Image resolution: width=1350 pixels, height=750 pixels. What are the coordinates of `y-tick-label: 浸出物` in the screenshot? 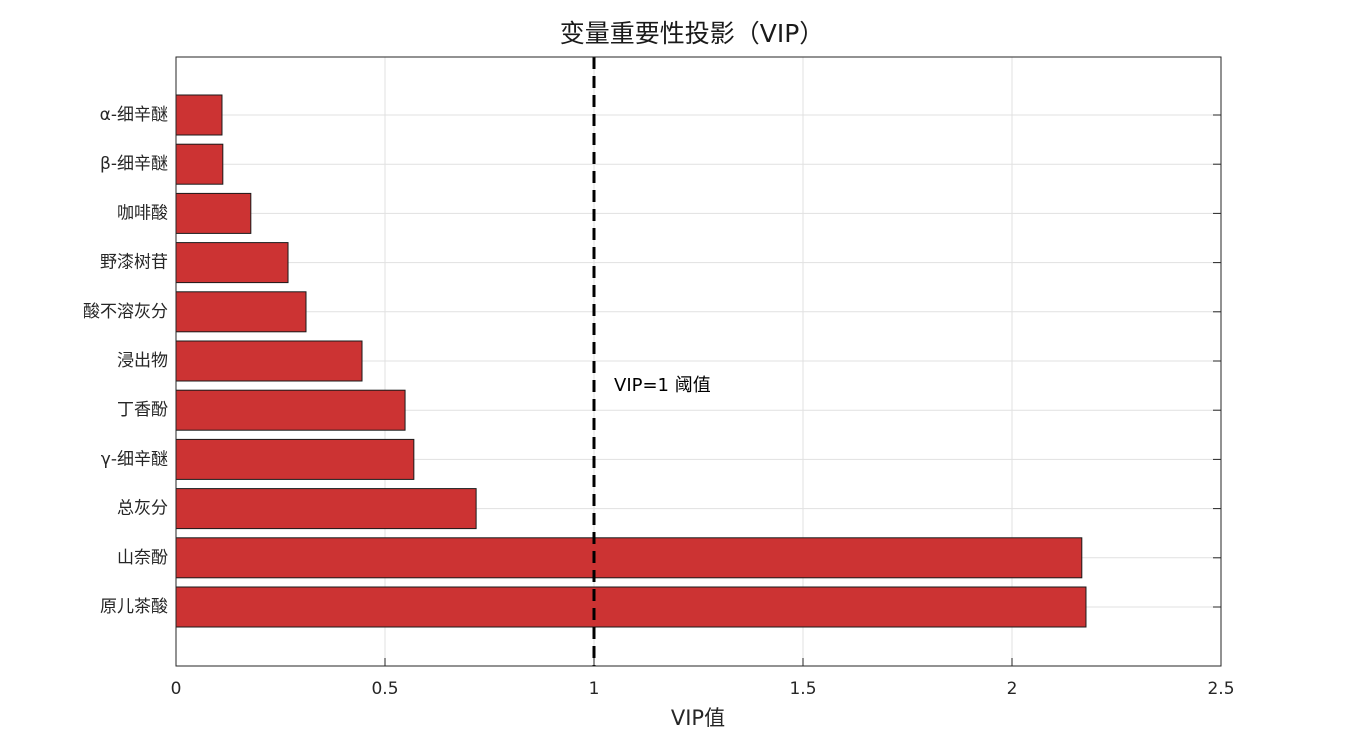 It's located at (142, 361).